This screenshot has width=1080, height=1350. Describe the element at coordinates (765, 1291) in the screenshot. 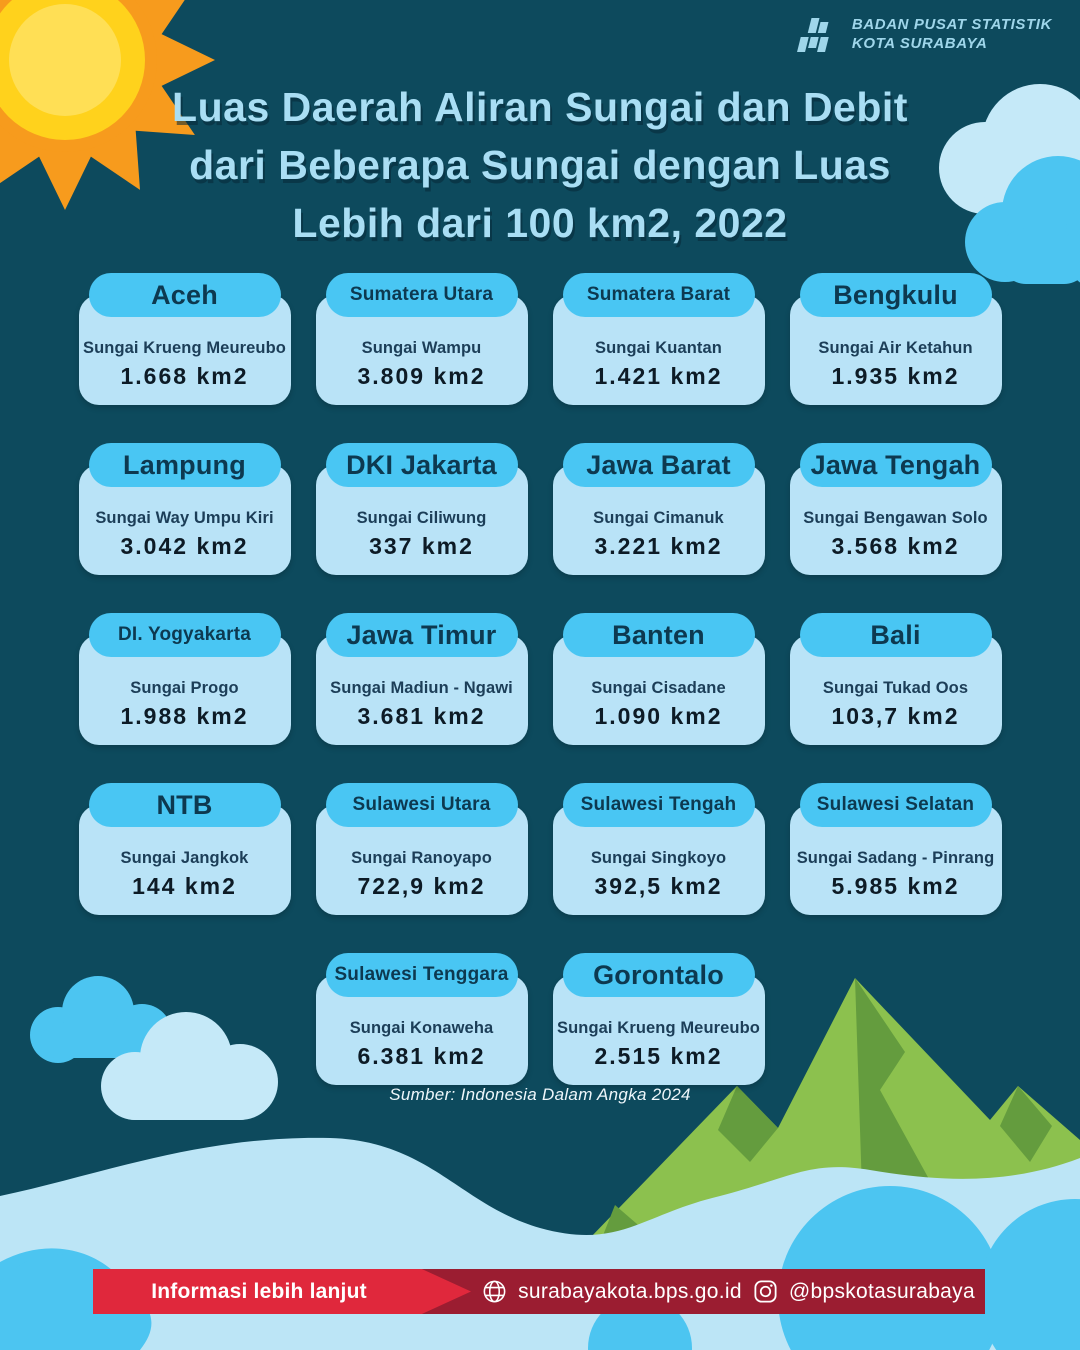

I see `instagram-icon` at that location.